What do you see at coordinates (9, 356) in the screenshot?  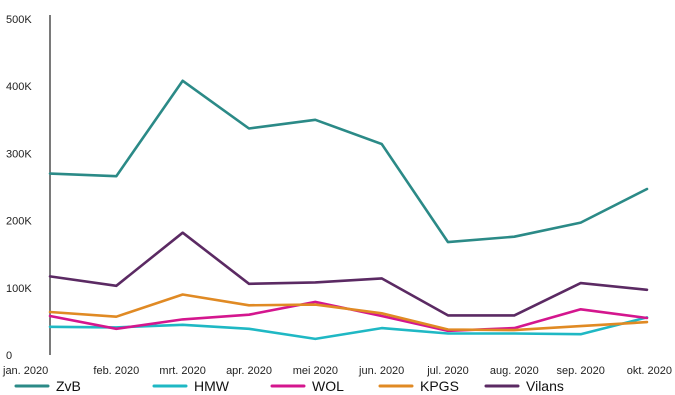 I see `y-tick-label: 0` at bounding box center [9, 356].